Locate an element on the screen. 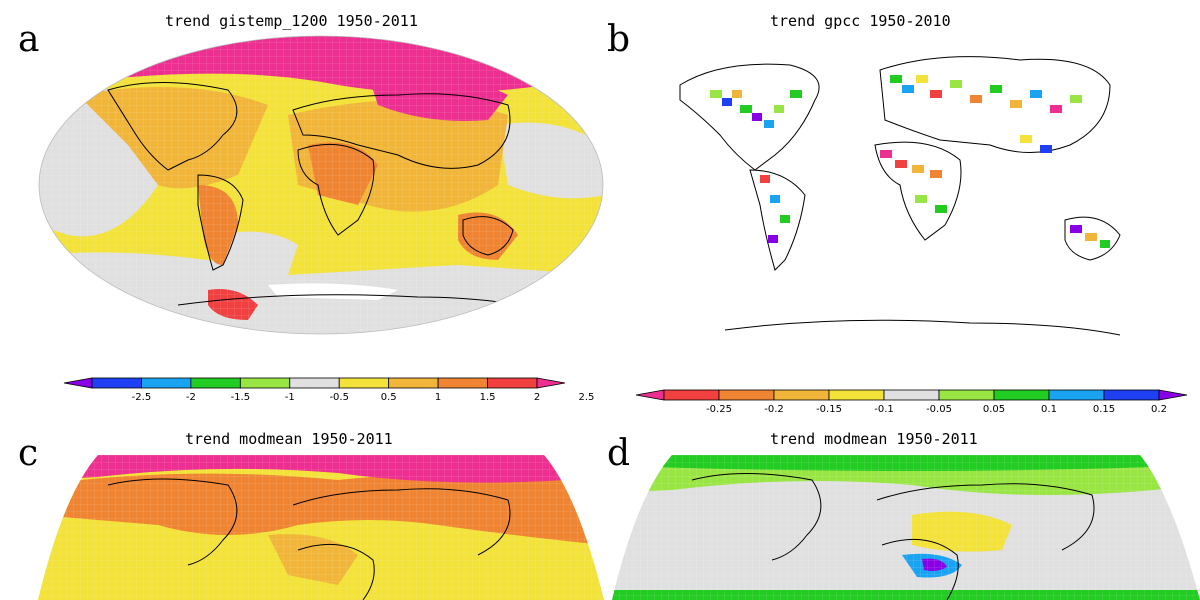  colorbar-a-tick-label: 1.5 is located at coordinates (488, 397).